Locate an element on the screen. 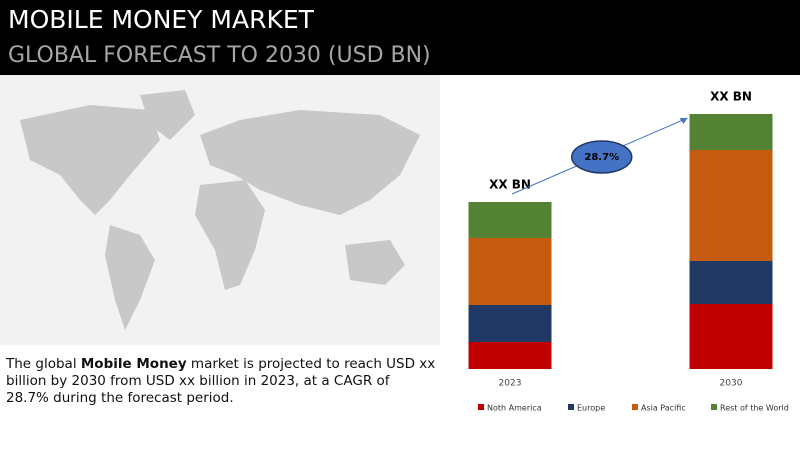  cagr-label: 28.7% is located at coordinates (601, 157).